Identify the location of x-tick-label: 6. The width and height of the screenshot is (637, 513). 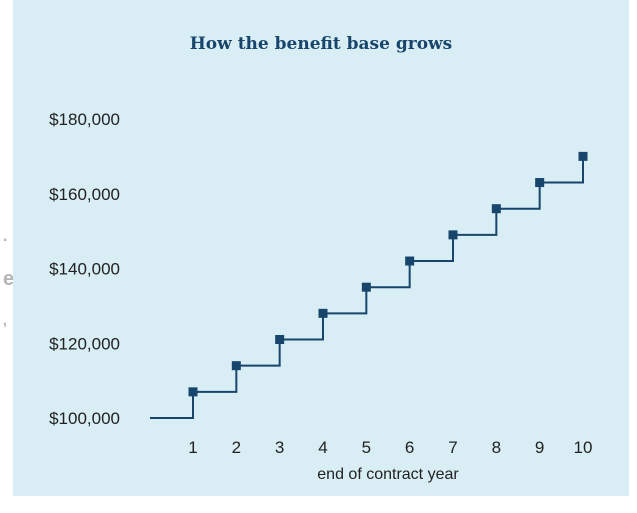
(409, 447).